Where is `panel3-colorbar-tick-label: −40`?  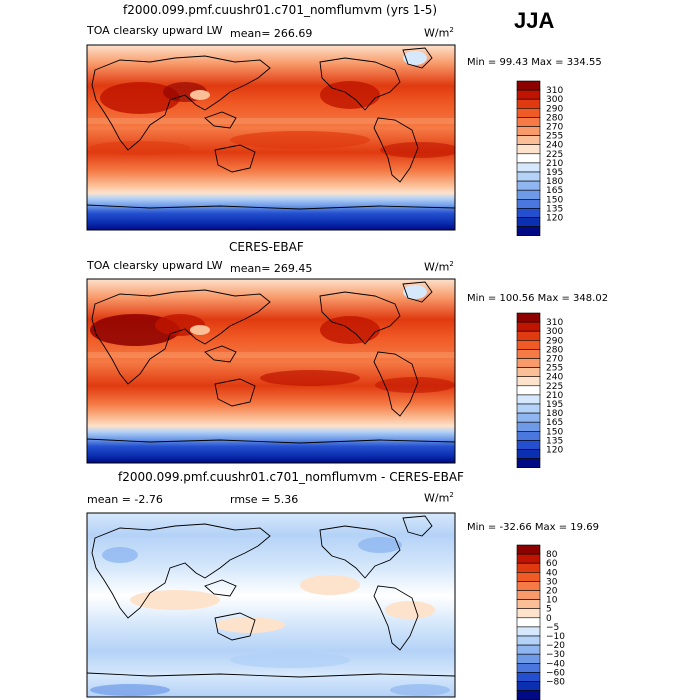 panel3-colorbar-tick-label: −40 is located at coordinates (555, 664).